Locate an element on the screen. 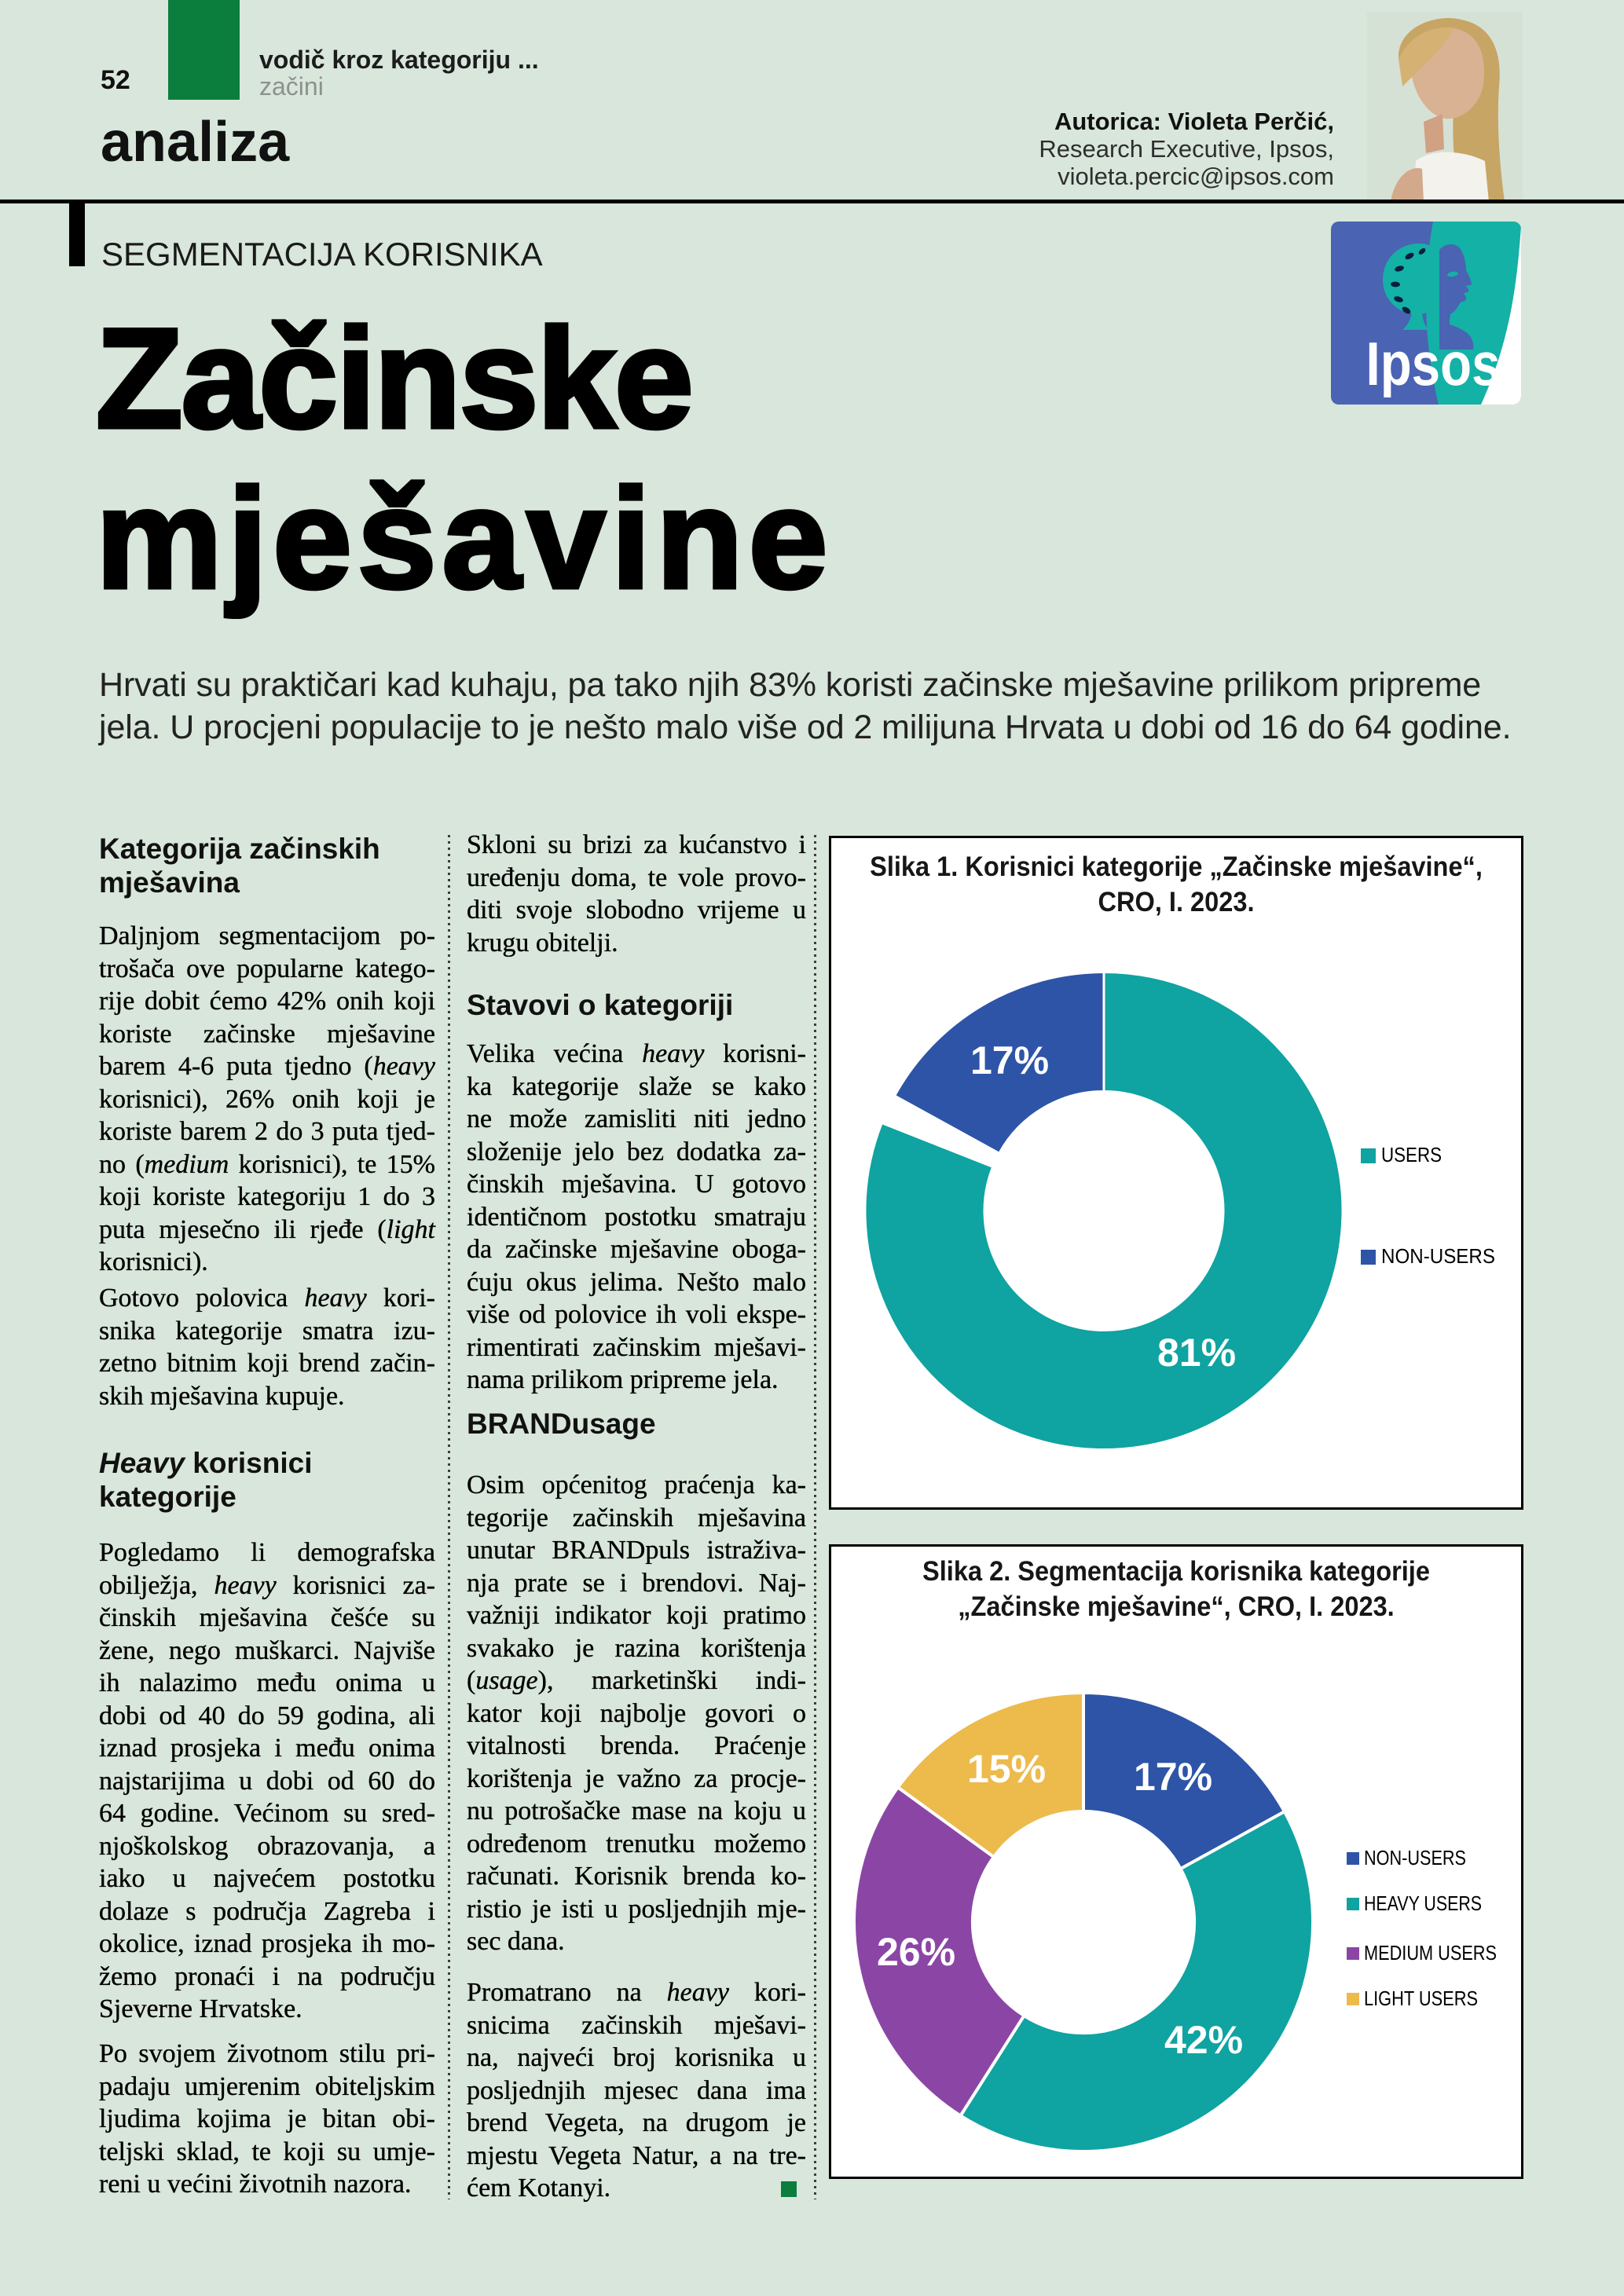 The image size is (1624, 2296). svg-text: MEDIUM USERS is located at coordinates (1430, 1953).